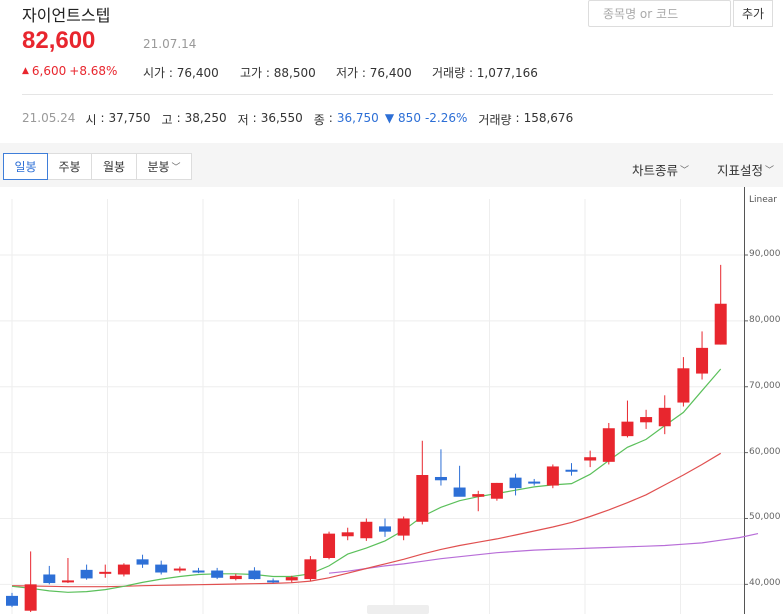 The image size is (783, 614). What do you see at coordinates (197, 73) in the screenshot?
I see `stat-open-value: 76,400` at bounding box center [197, 73].